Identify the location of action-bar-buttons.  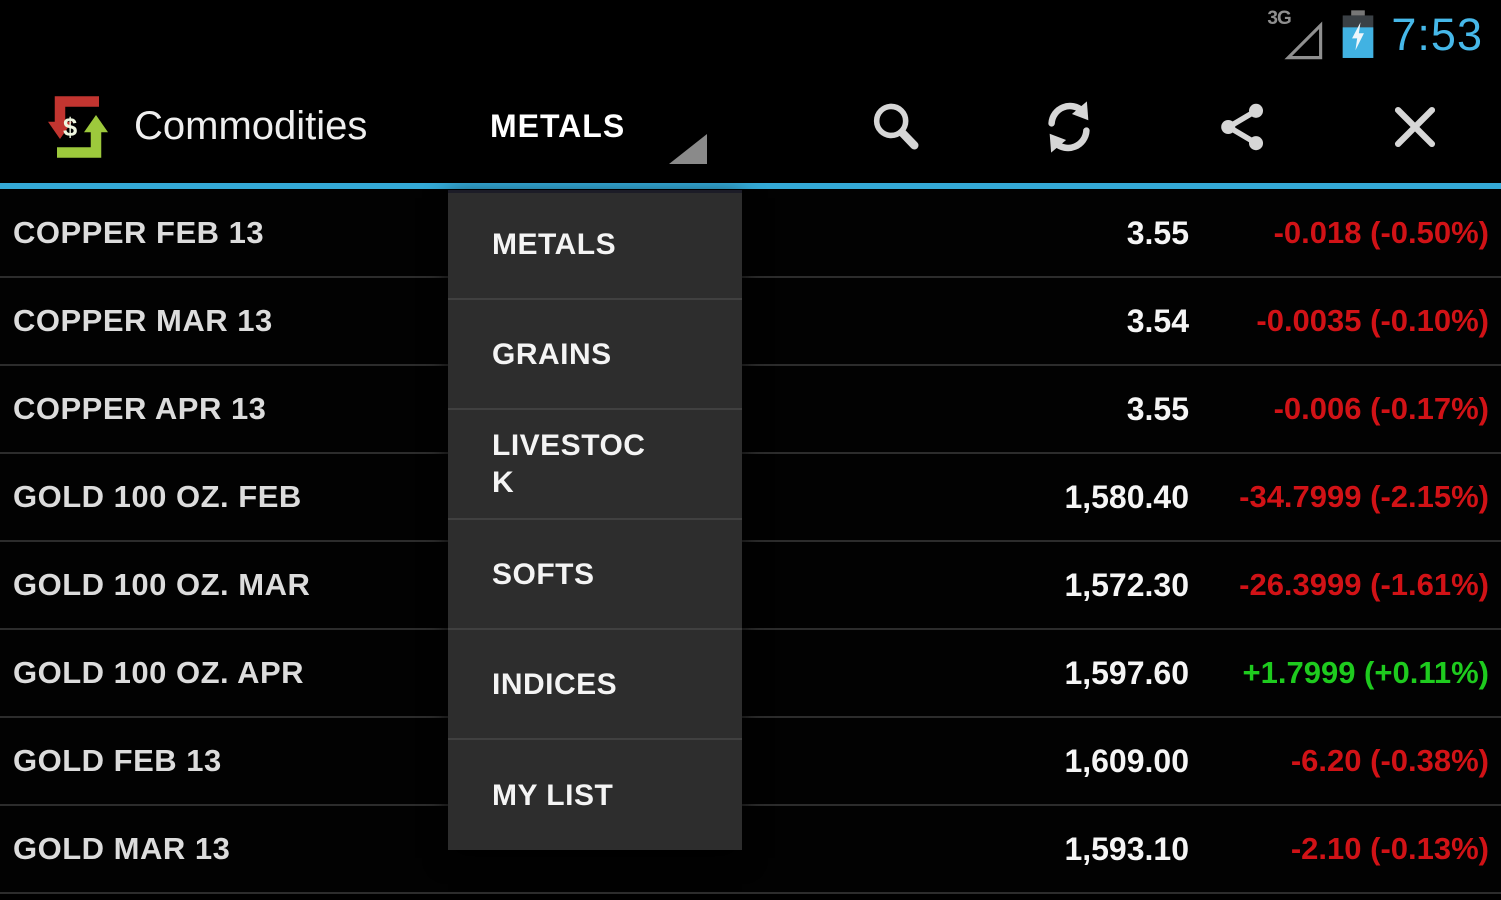
(1155, 126).